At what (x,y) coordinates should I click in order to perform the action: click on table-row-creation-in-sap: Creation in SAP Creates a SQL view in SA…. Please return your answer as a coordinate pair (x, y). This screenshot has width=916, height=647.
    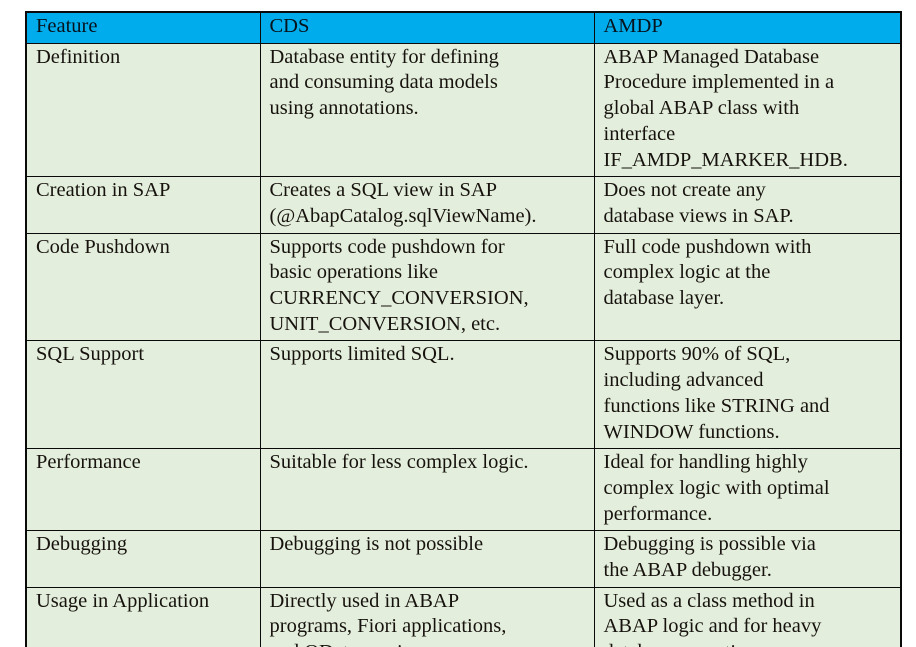
    Looking at the image, I should click on (463, 205).